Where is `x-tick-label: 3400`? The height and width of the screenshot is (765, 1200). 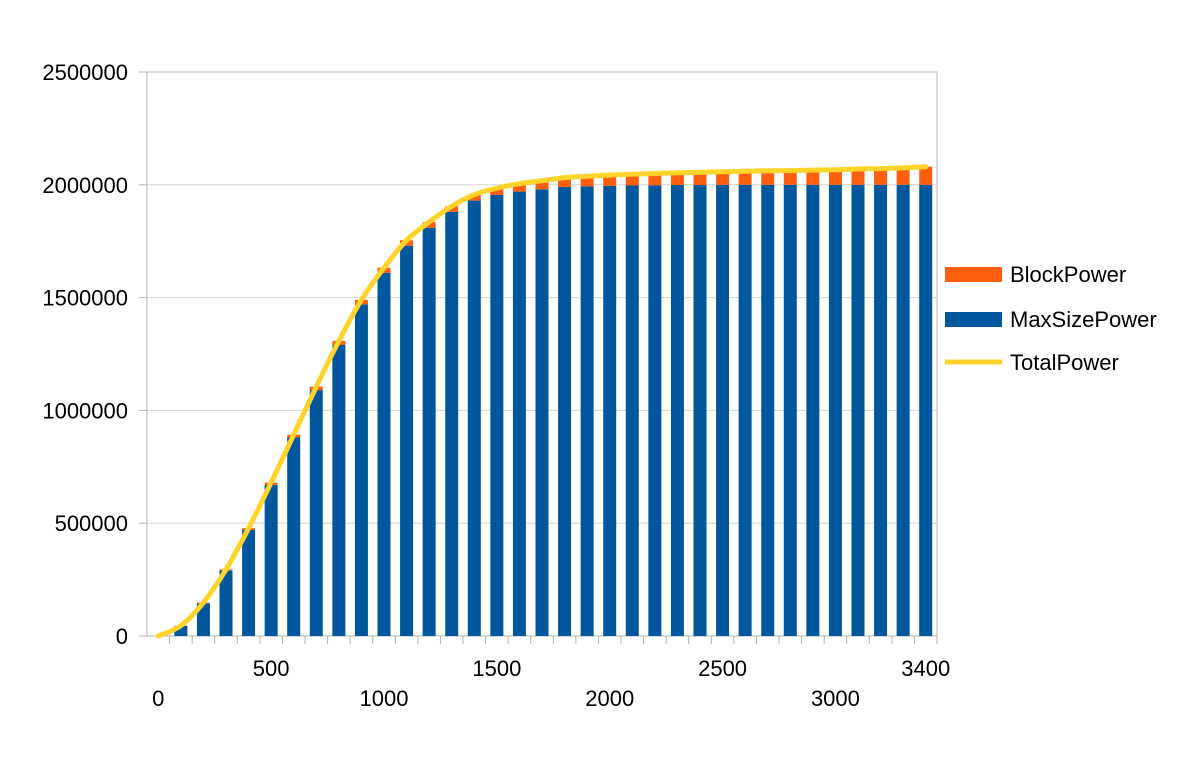
x-tick-label: 3400 is located at coordinates (925, 668).